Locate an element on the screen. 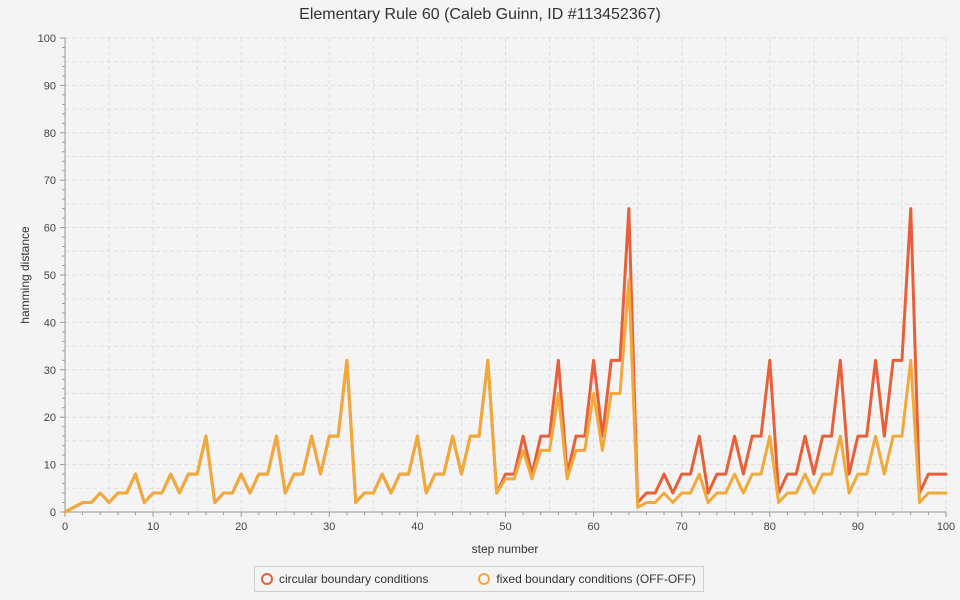 Image resolution: width=960 pixels, height=600 pixels. x-tick-label: 10 is located at coordinates (153, 527).